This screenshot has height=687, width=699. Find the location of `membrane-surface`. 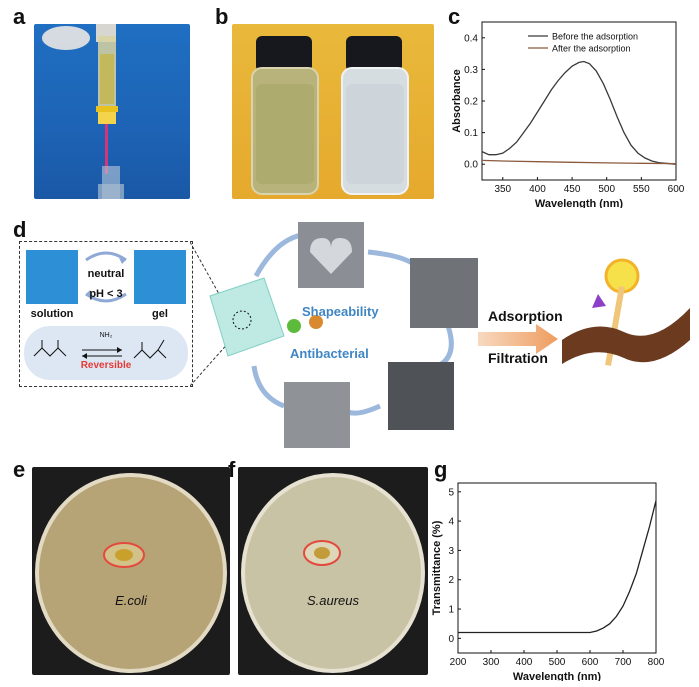

membrane-surface is located at coordinates (626, 336).